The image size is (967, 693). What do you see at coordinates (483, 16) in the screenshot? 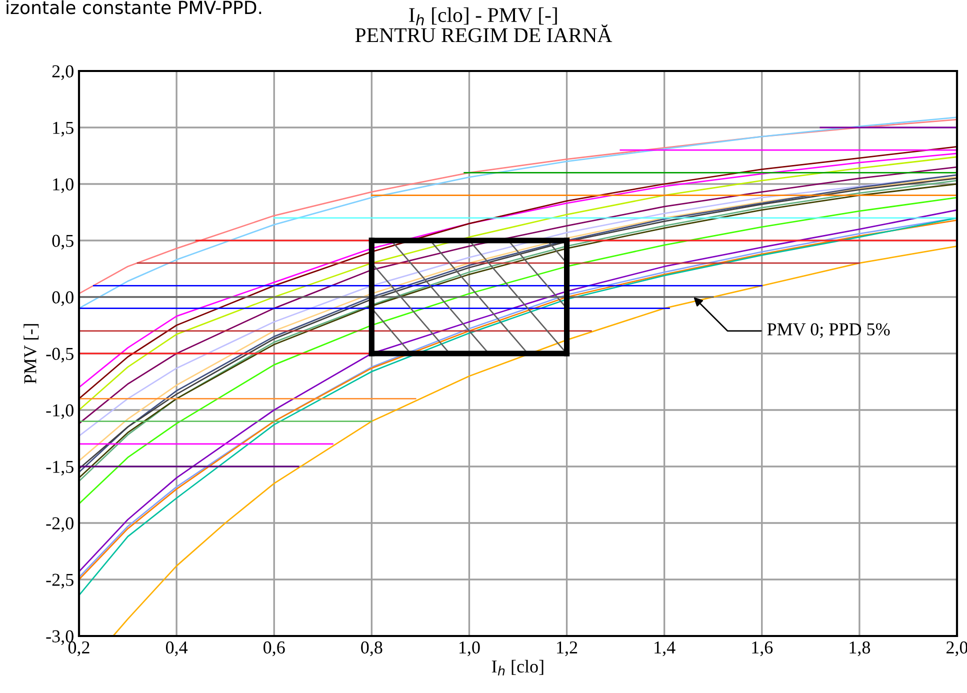
I see `chart-title: I$_{h}$ [clo] - PMV [-]` at bounding box center [483, 16].